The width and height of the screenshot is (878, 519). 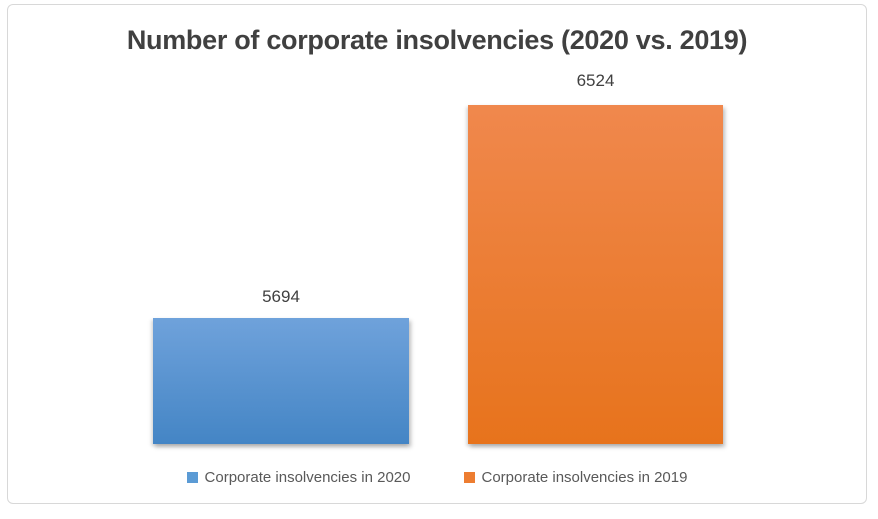 What do you see at coordinates (281, 296) in the screenshot?
I see `data-label-2020: 5694` at bounding box center [281, 296].